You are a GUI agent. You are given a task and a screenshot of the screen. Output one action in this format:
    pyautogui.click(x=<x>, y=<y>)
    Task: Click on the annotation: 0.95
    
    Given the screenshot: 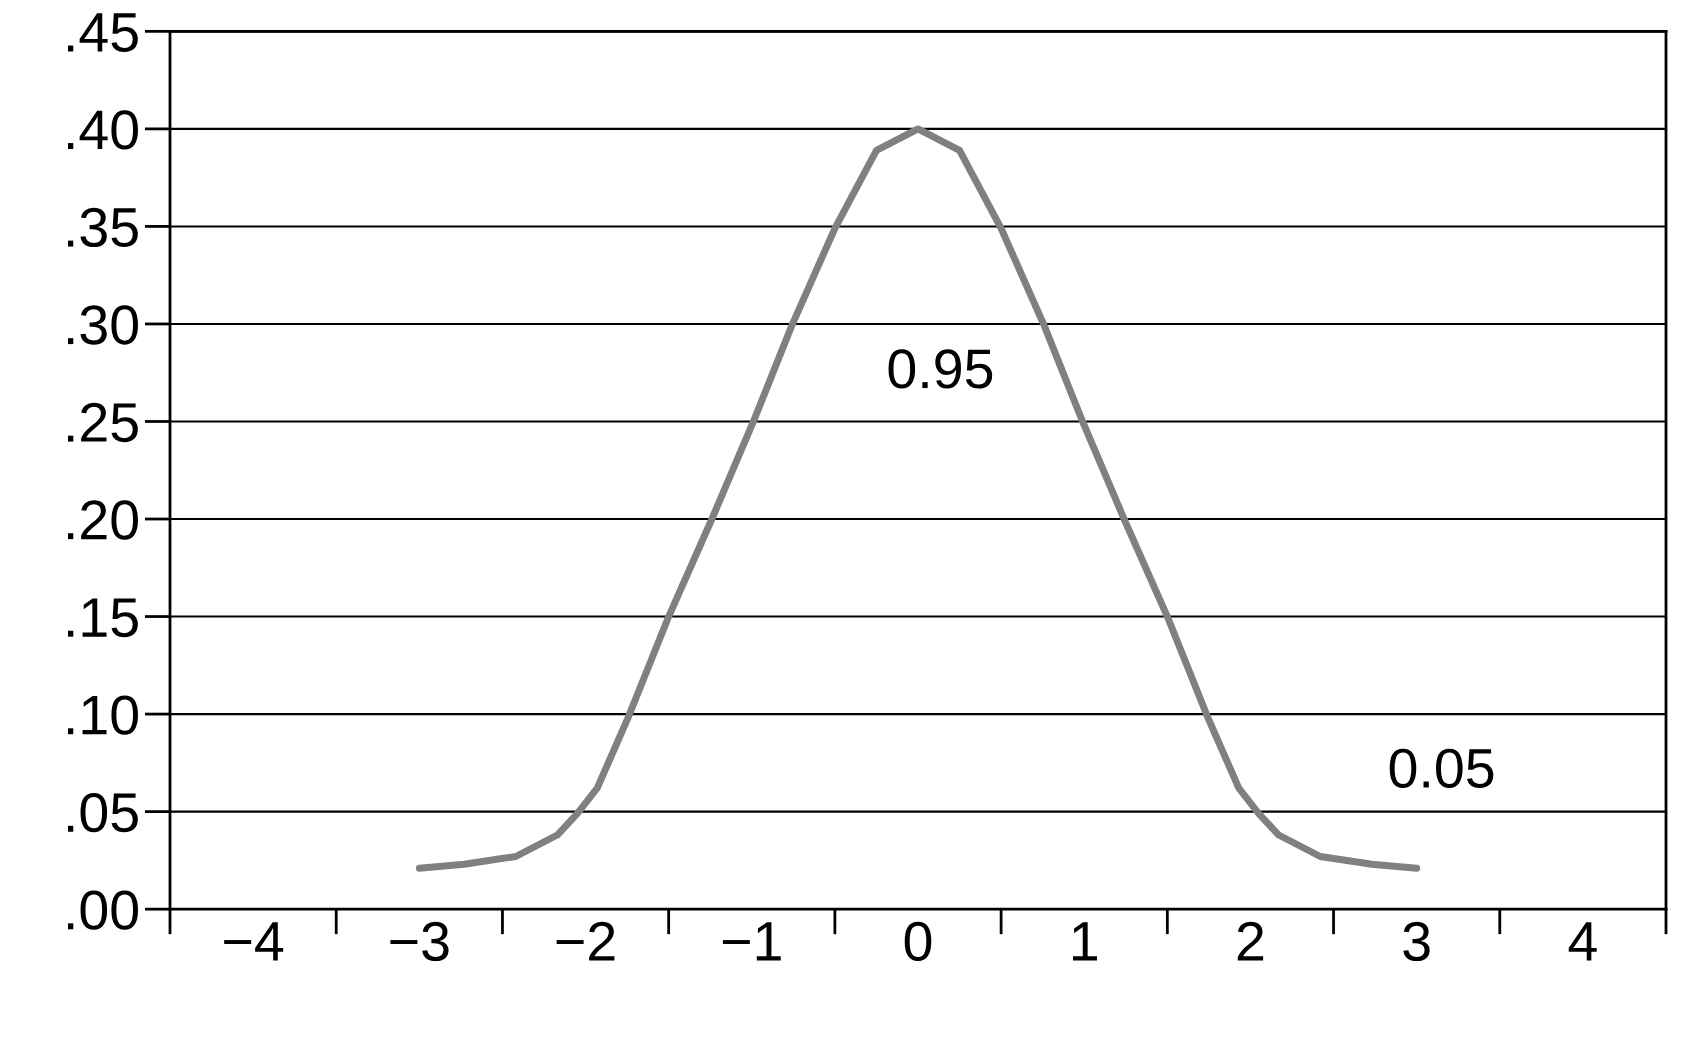 What is the action you would take?
    pyautogui.click(x=940, y=369)
    